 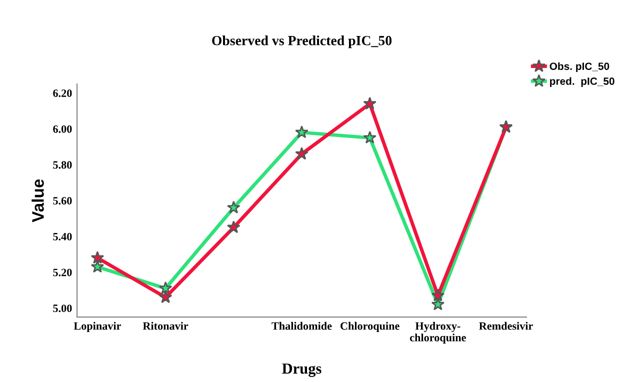 I want to click on y-tick-label: 6.00, so click(x=62, y=129).